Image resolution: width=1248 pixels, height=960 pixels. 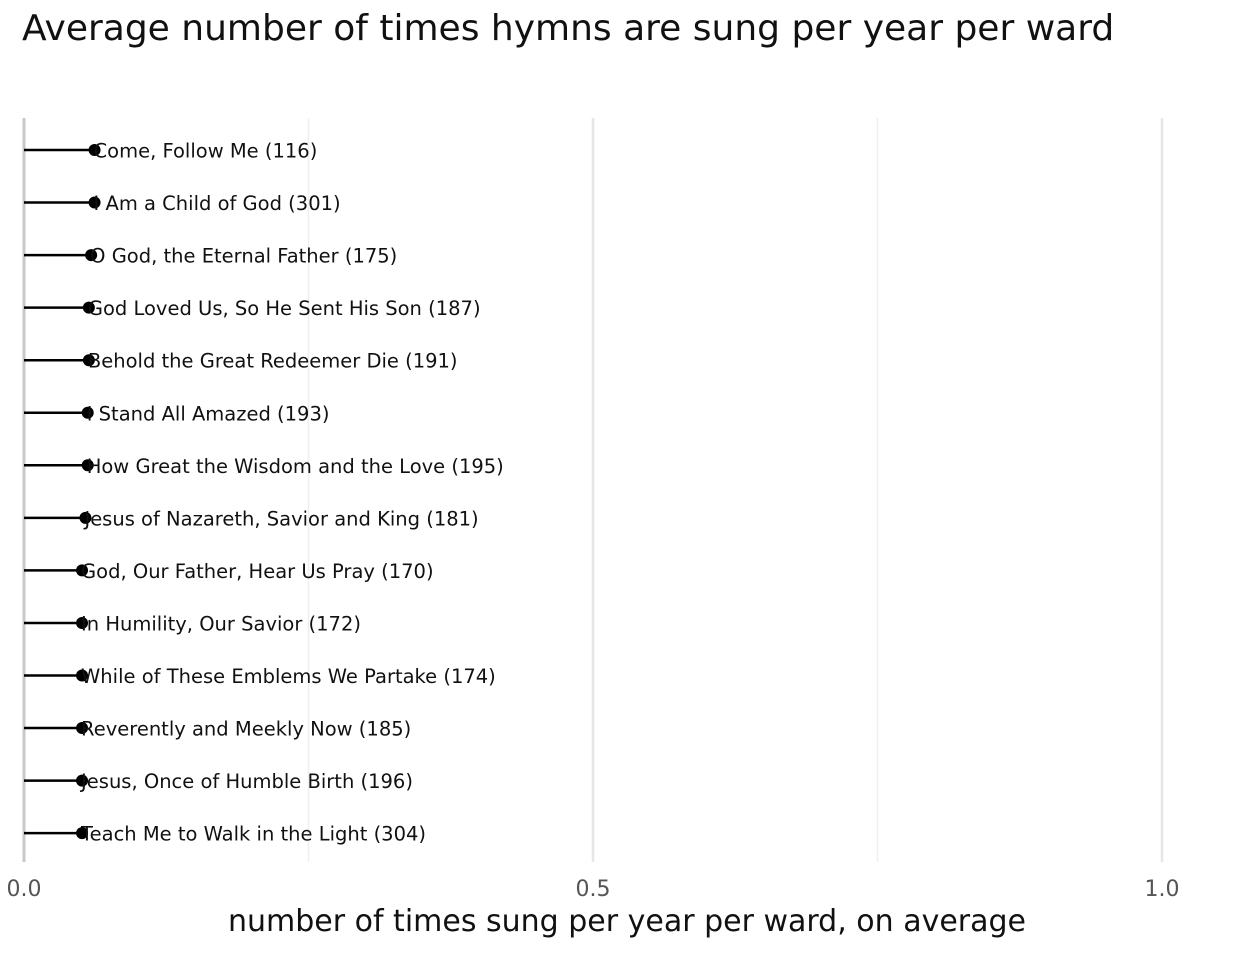 I want to click on x-tick-label: 1.0, so click(x=1162, y=889).